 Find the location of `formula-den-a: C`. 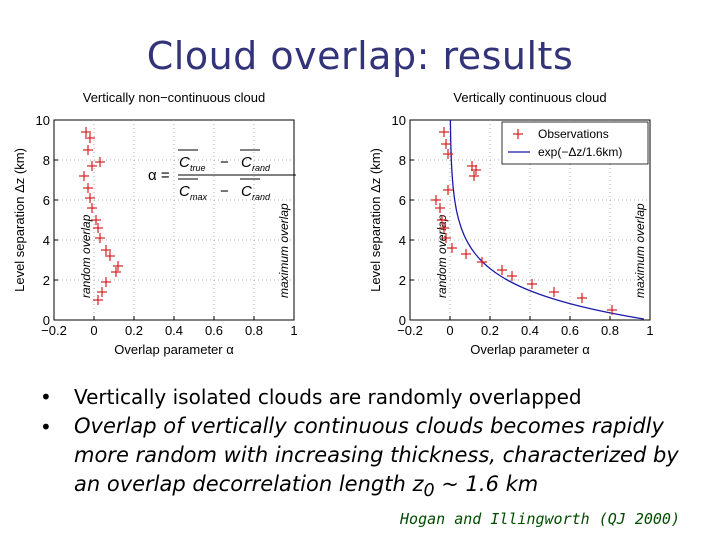

formula-den-a: C is located at coordinates (184, 191).